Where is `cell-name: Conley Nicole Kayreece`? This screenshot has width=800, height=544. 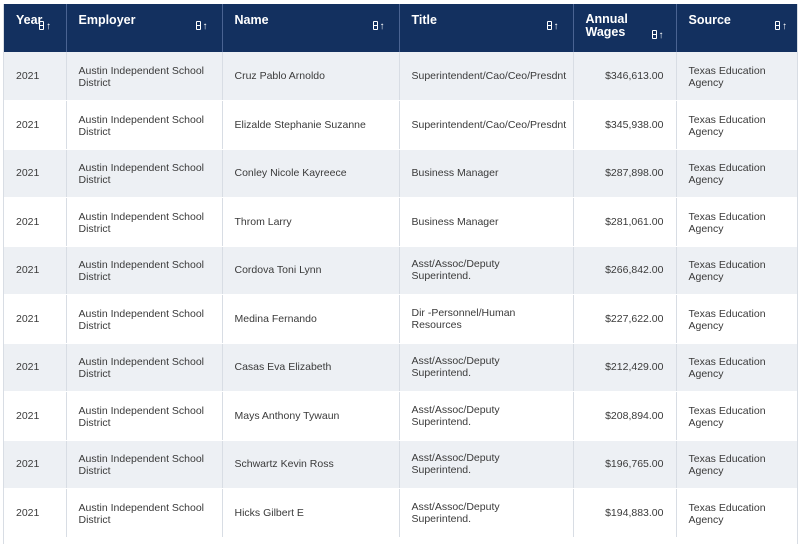
cell-name: Conley Nicole Kayreece is located at coordinates (311, 173).